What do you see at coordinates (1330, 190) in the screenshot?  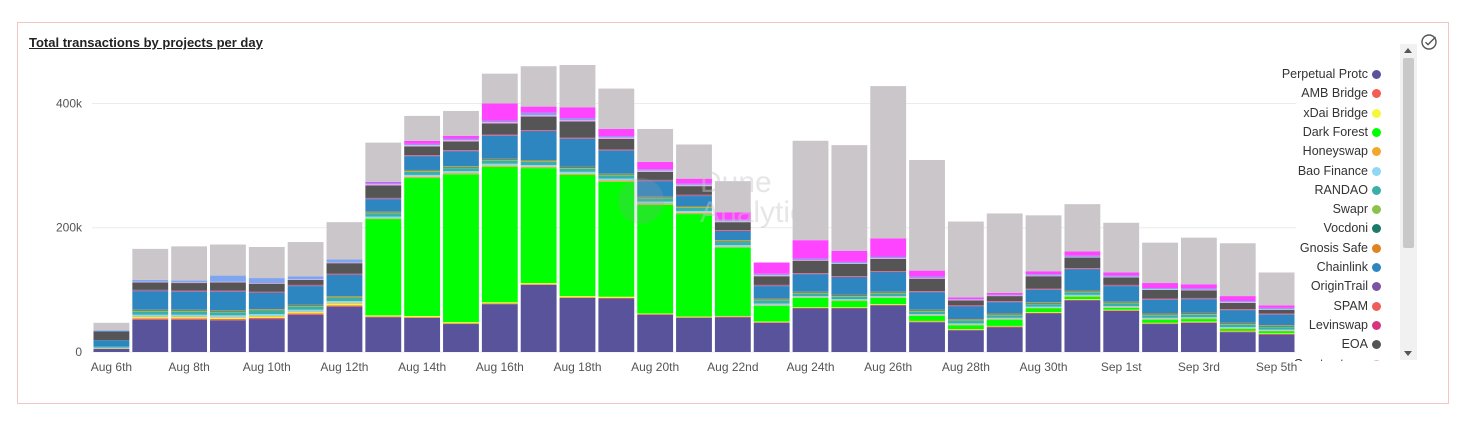 I see `legend-item: RANDAO` at bounding box center [1330, 190].